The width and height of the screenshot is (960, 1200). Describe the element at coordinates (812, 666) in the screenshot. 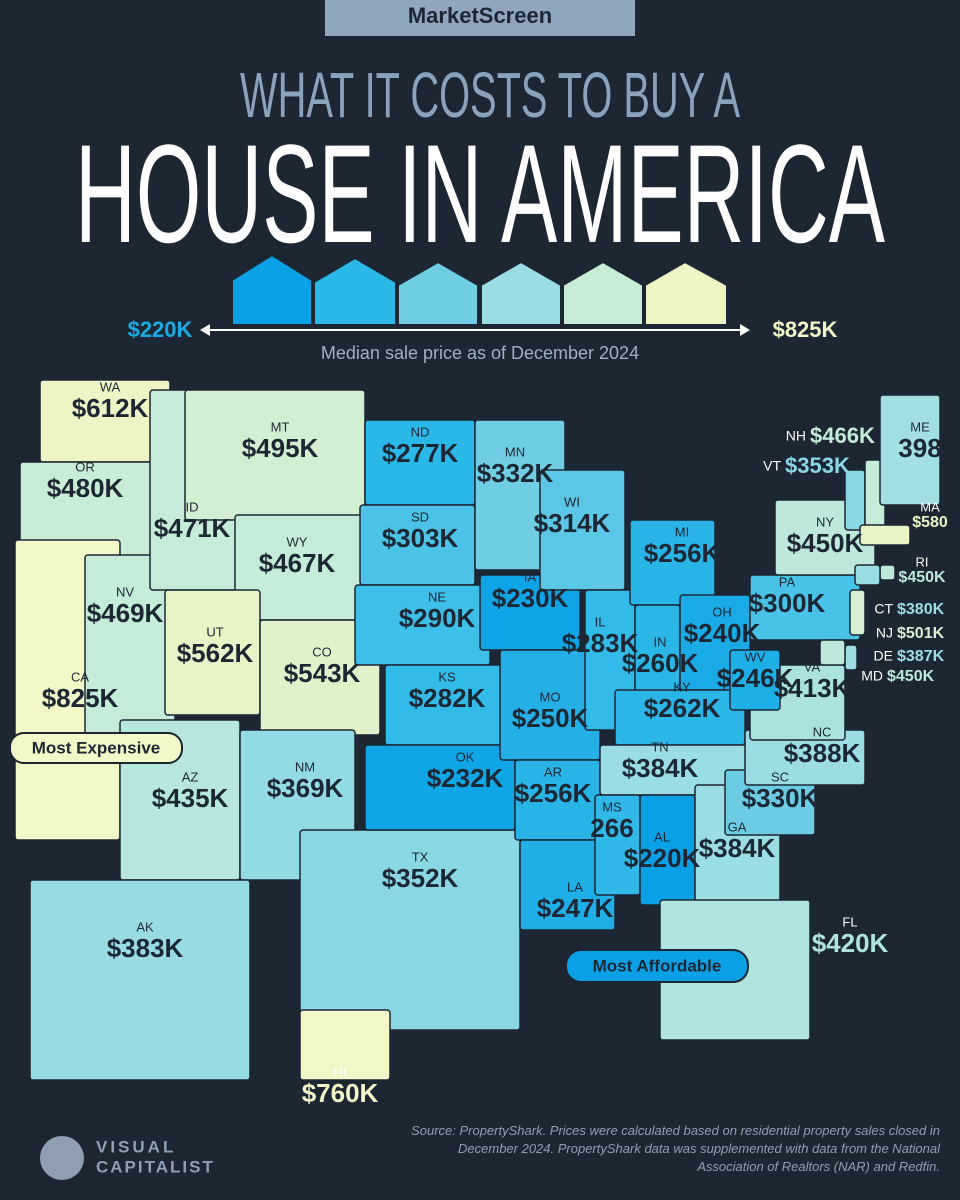

I see `state-abbr: VA` at that location.